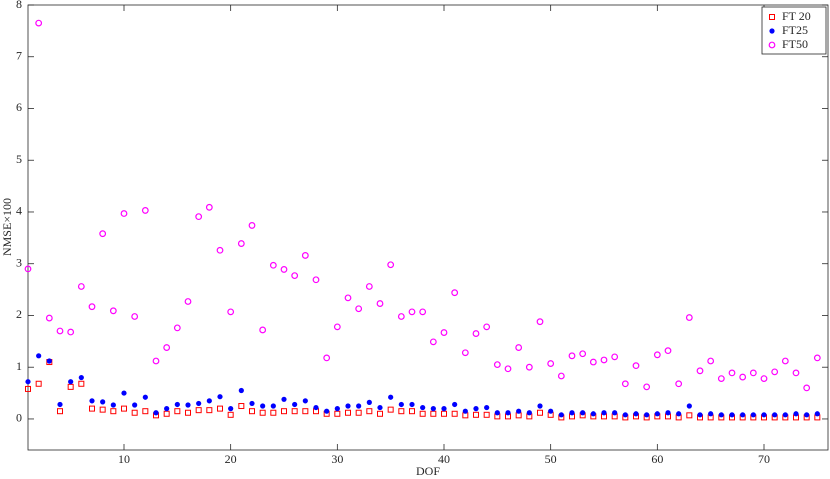 Image resolution: width=830 pixels, height=479 pixels. Describe the element at coordinates (19, 418) in the screenshot. I see `y-tick-label: 0` at that location.